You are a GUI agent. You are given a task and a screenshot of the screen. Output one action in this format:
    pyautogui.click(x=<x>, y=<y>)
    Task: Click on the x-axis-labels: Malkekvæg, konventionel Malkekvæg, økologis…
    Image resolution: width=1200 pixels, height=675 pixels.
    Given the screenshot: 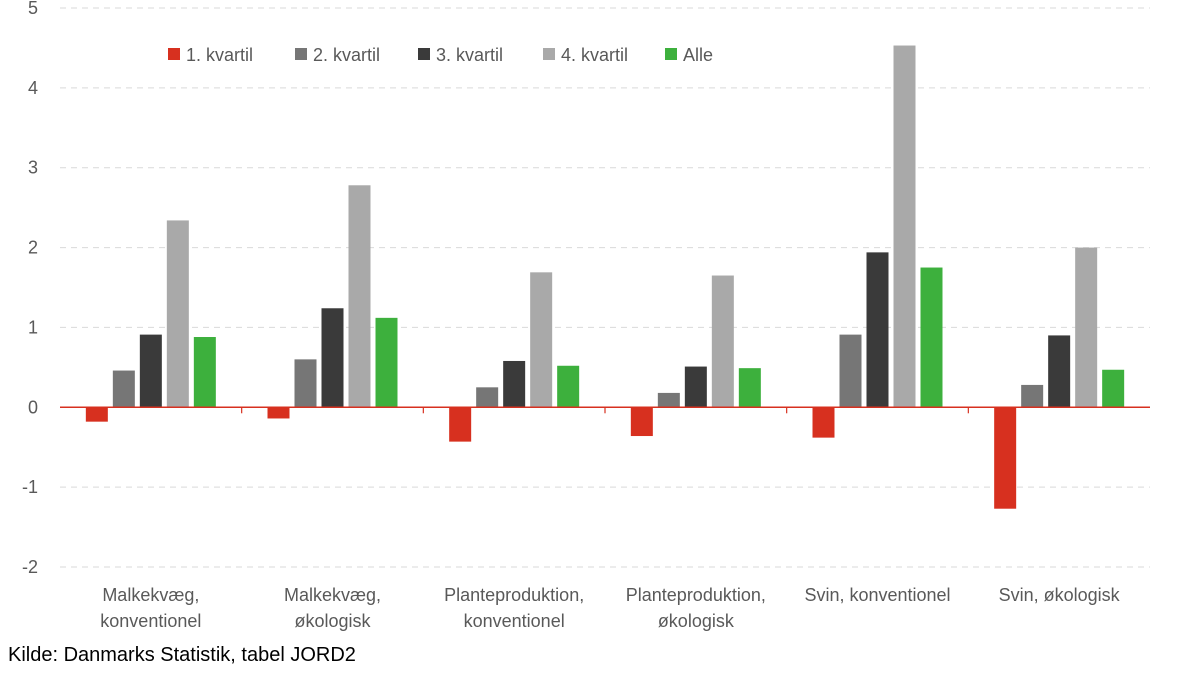 What is the action you would take?
    pyautogui.click(x=610, y=608)
    